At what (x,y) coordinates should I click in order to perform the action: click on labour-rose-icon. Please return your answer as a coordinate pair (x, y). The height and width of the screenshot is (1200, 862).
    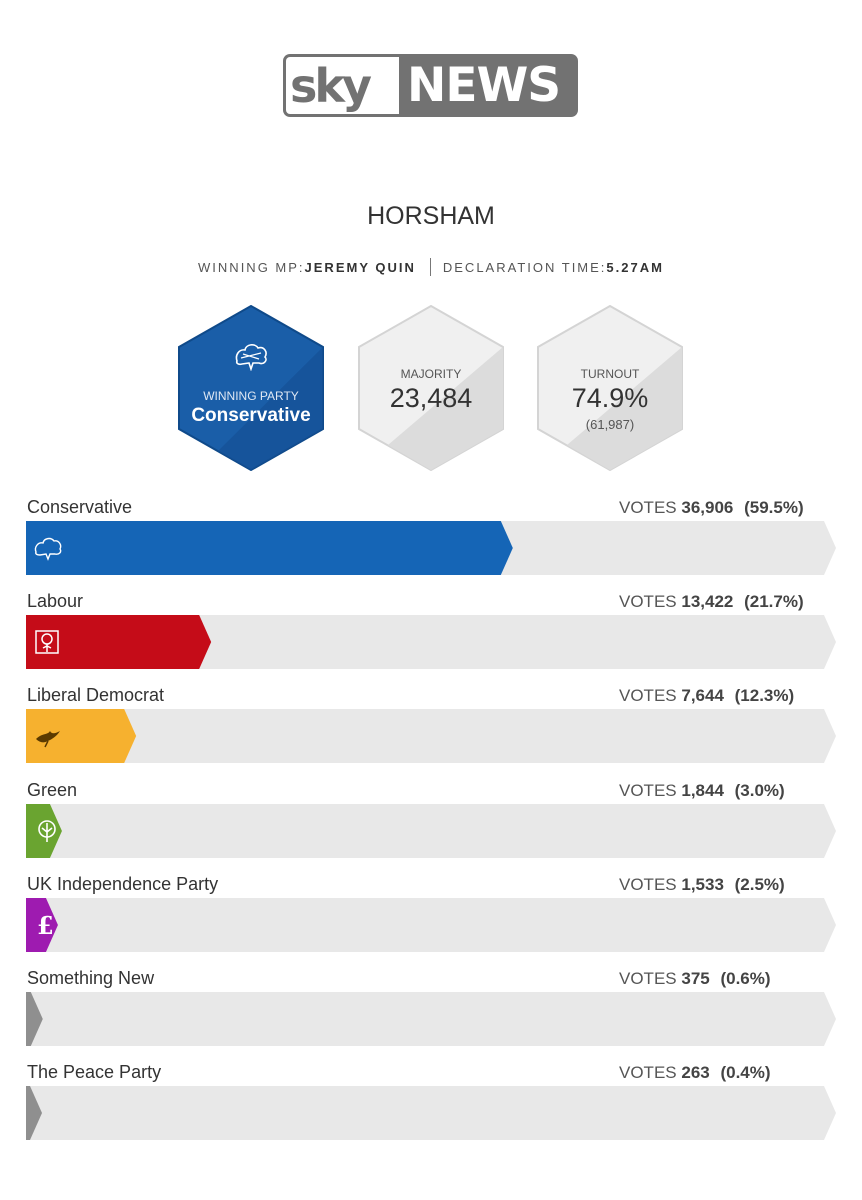
    Looking at the image, I should click on (47, 642).